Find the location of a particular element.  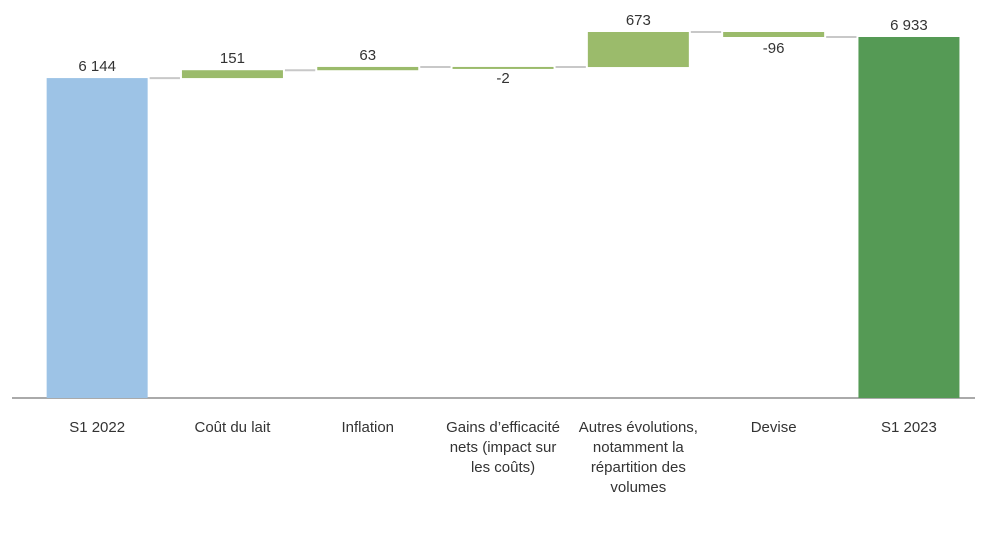

value-label: 6 144 is located at coordinates (97, 66).